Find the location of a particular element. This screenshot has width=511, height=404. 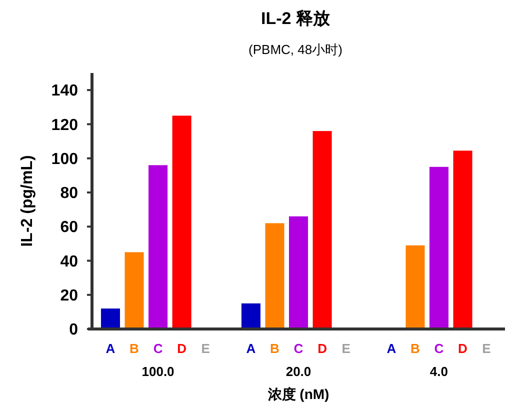

x-tick-label: 20.0 is located at coordinates (299, 371).